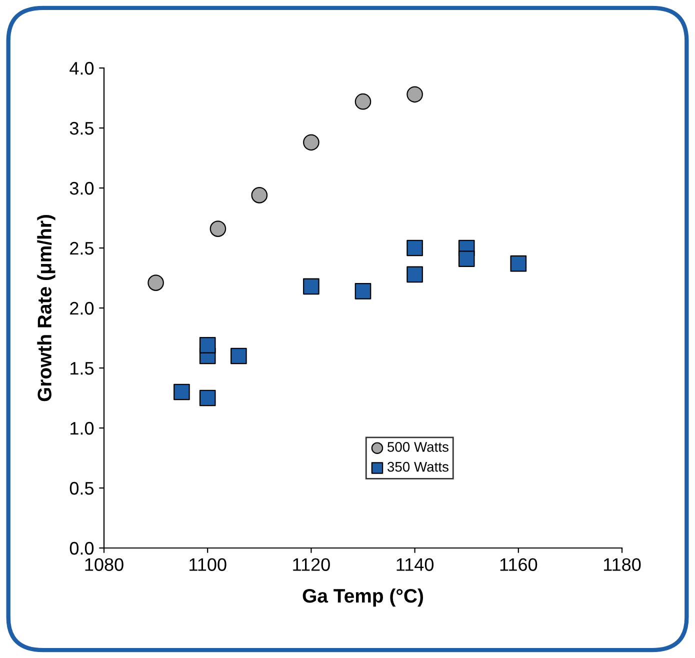  I want to click on y-tick-label: 4.0, so click(82, 68).